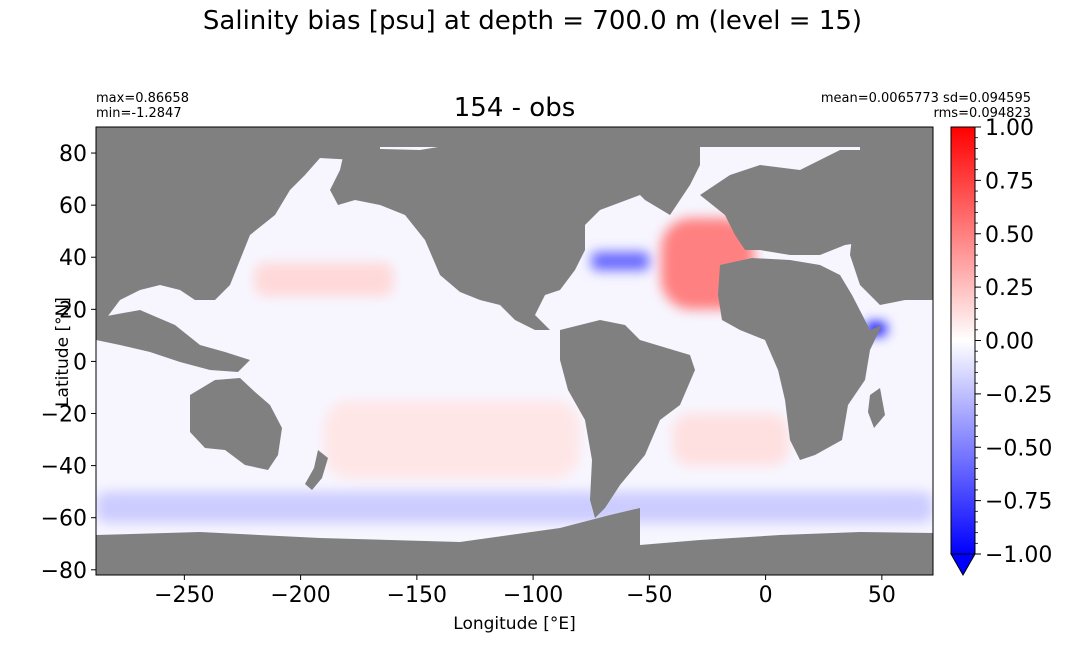 The width and height of the screenshot is (1065, 646). I want to click on x-axis-label: Longitude [°E], so click(514, 624).